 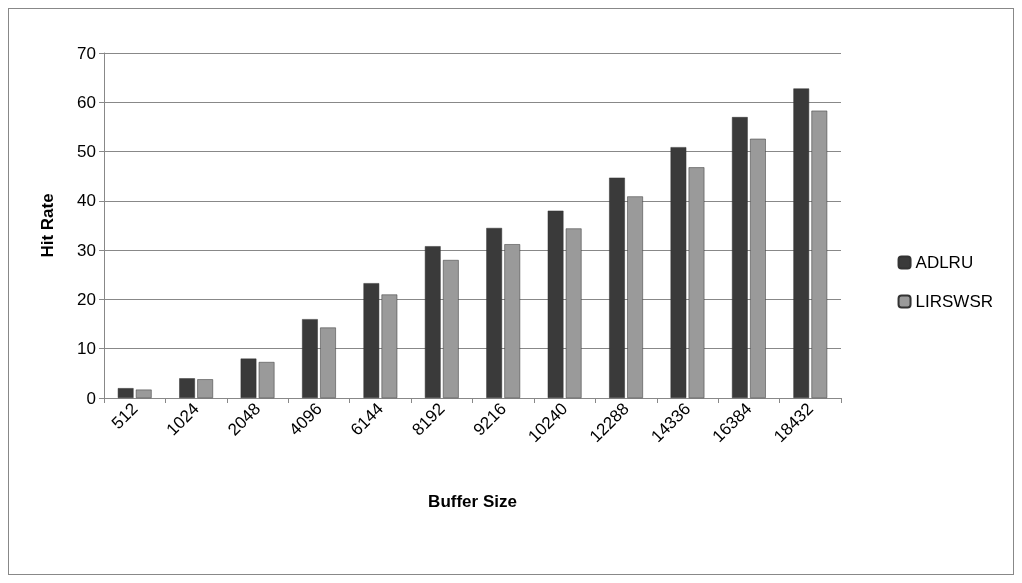 I want to click on legend-label: LIRSWSR, so click(x=954, y=301).